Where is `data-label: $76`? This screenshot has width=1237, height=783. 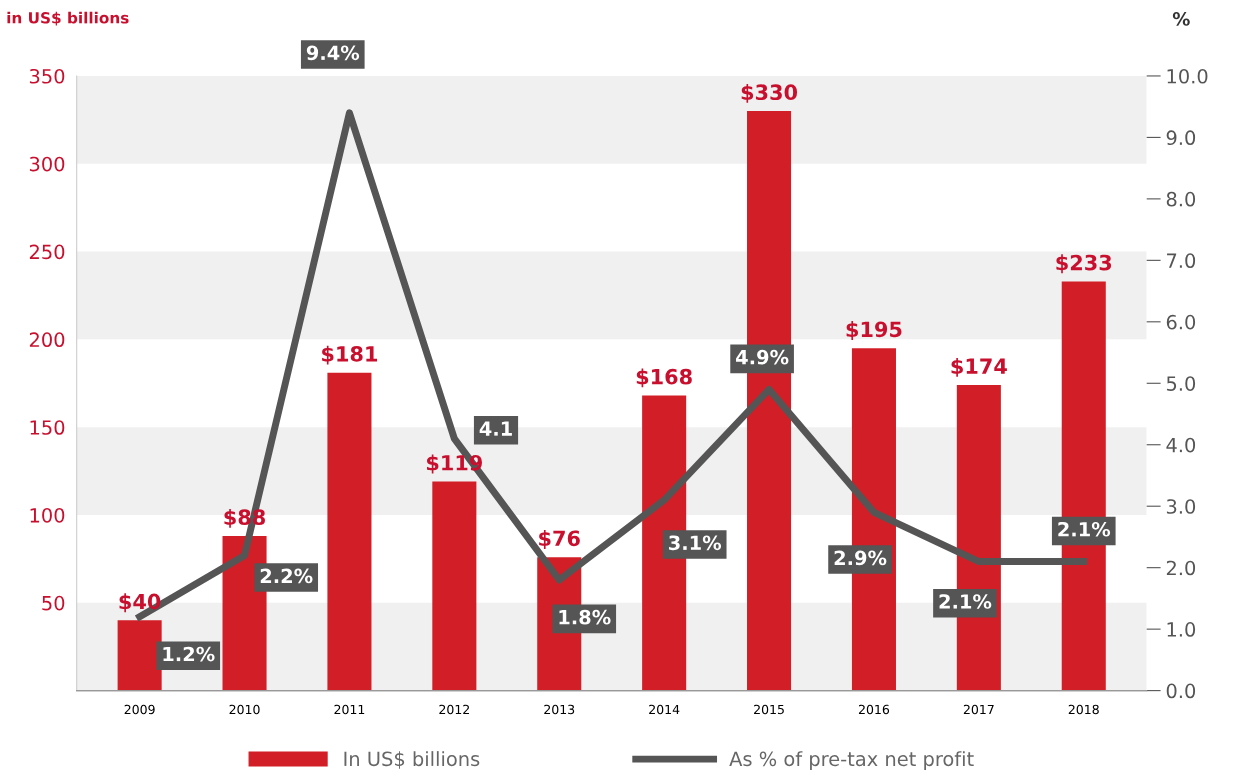 data-label: $76 is located at coordinates (559, 539).